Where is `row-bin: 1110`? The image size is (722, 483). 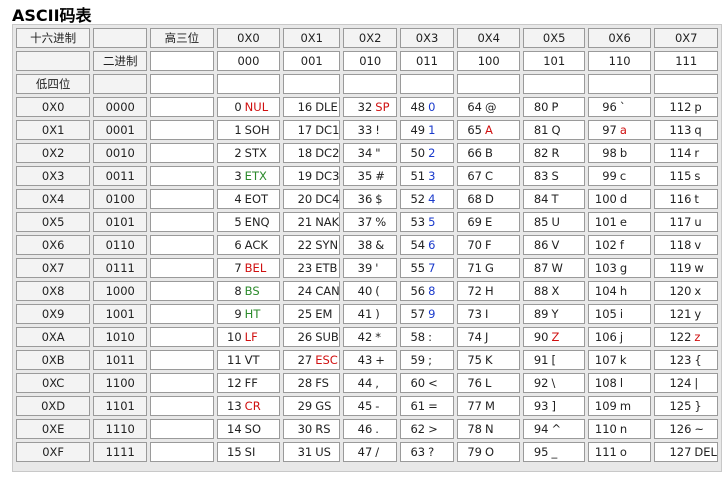
row-bin: 1110 is located at coordinates (120, 429).